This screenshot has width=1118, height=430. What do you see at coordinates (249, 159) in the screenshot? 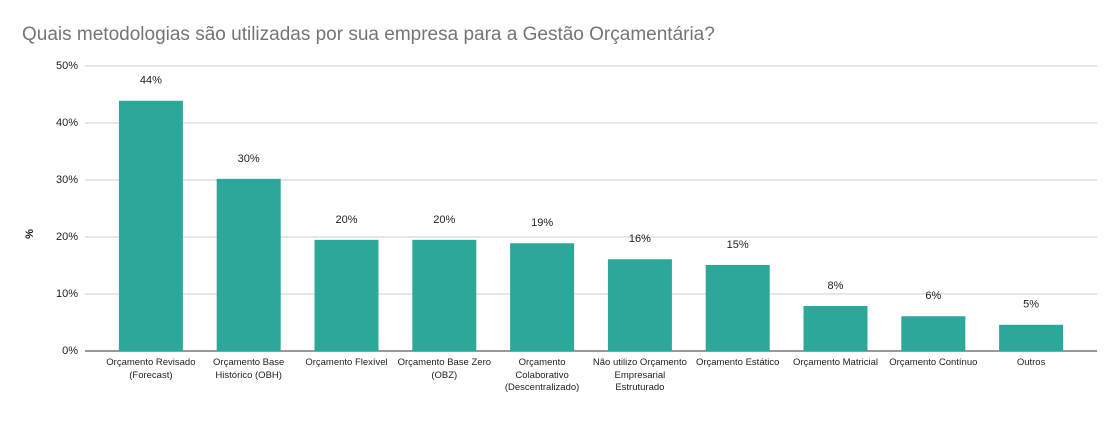
I see `value-label: 30%` at bounding box center [249, 159].